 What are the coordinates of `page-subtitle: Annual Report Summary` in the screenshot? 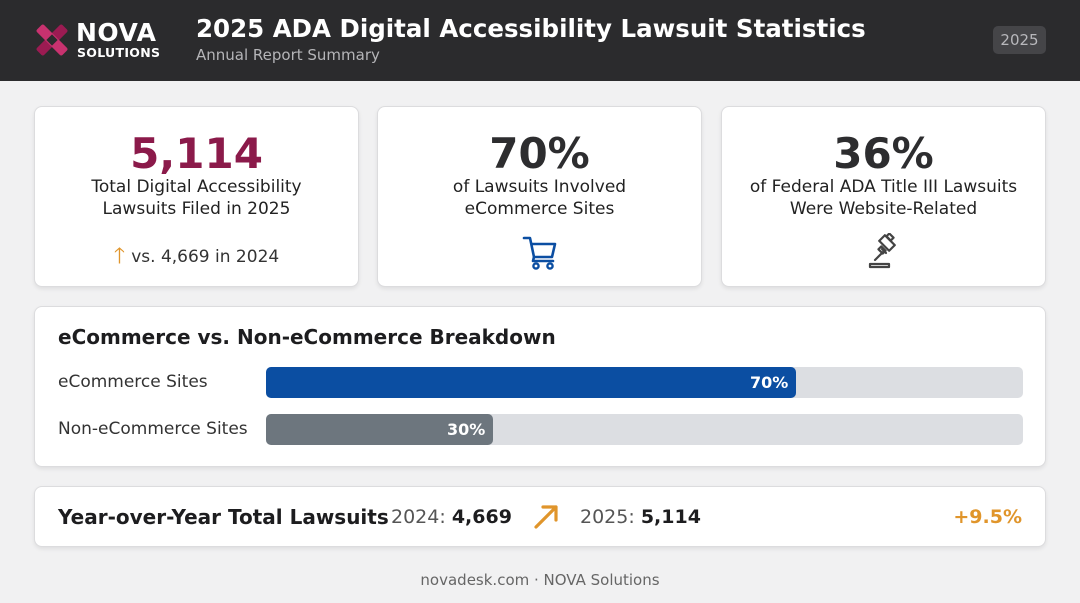 It's located at (288, 55).